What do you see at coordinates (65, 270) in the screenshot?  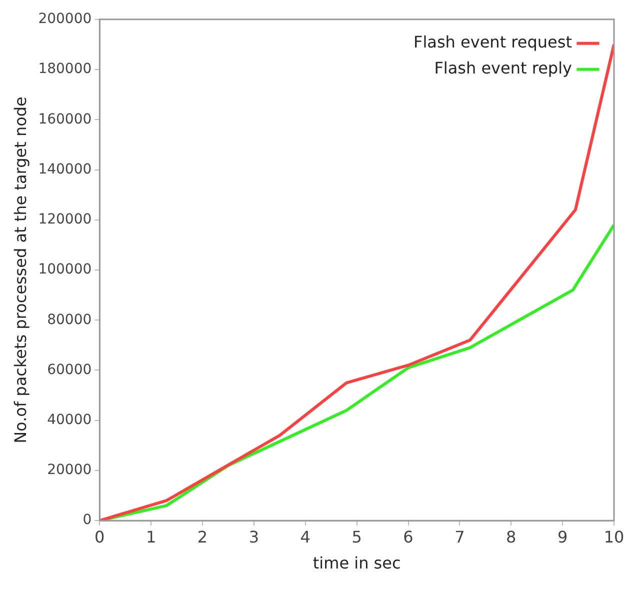 I see `y-tick-label: 100000` at bounding box center [65, 270].